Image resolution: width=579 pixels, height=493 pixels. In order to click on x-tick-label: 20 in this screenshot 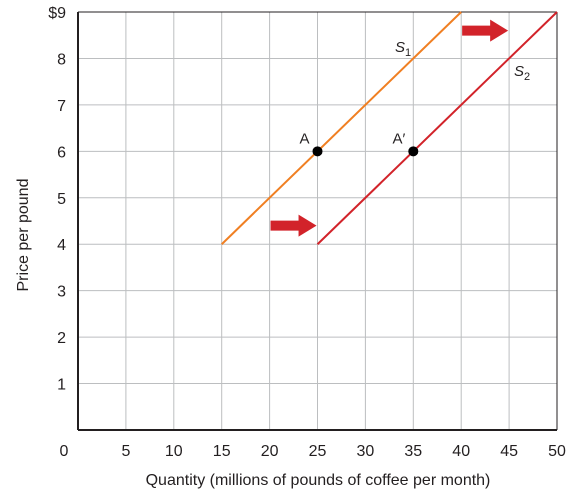, I will do `click(270, 451)`.